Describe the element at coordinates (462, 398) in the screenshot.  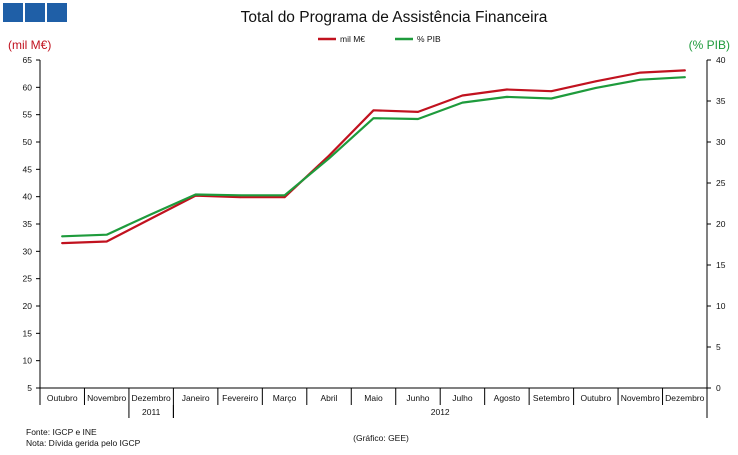
I see `x-axis-tick-label: Julho` at that location.